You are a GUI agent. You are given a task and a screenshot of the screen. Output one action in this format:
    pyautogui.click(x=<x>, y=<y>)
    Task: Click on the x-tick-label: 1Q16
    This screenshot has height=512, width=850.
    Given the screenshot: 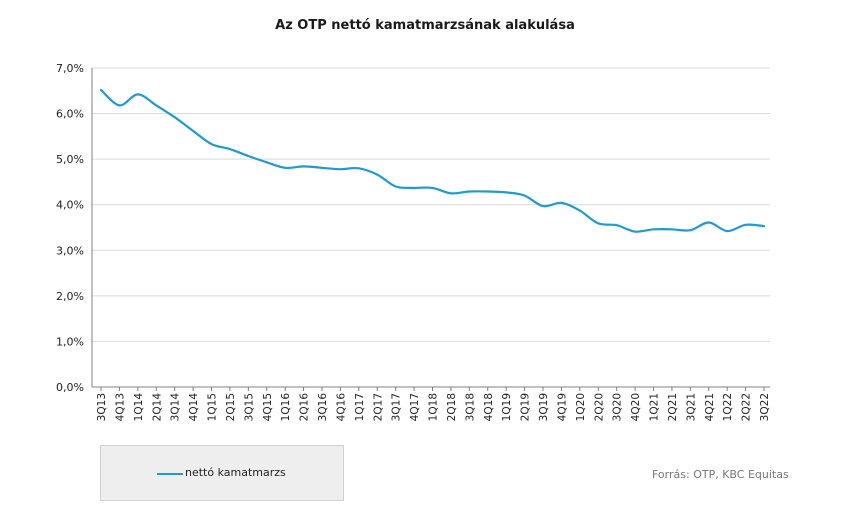 What is the action you would take?
    pyautogui.click(x=286, y=407)
    